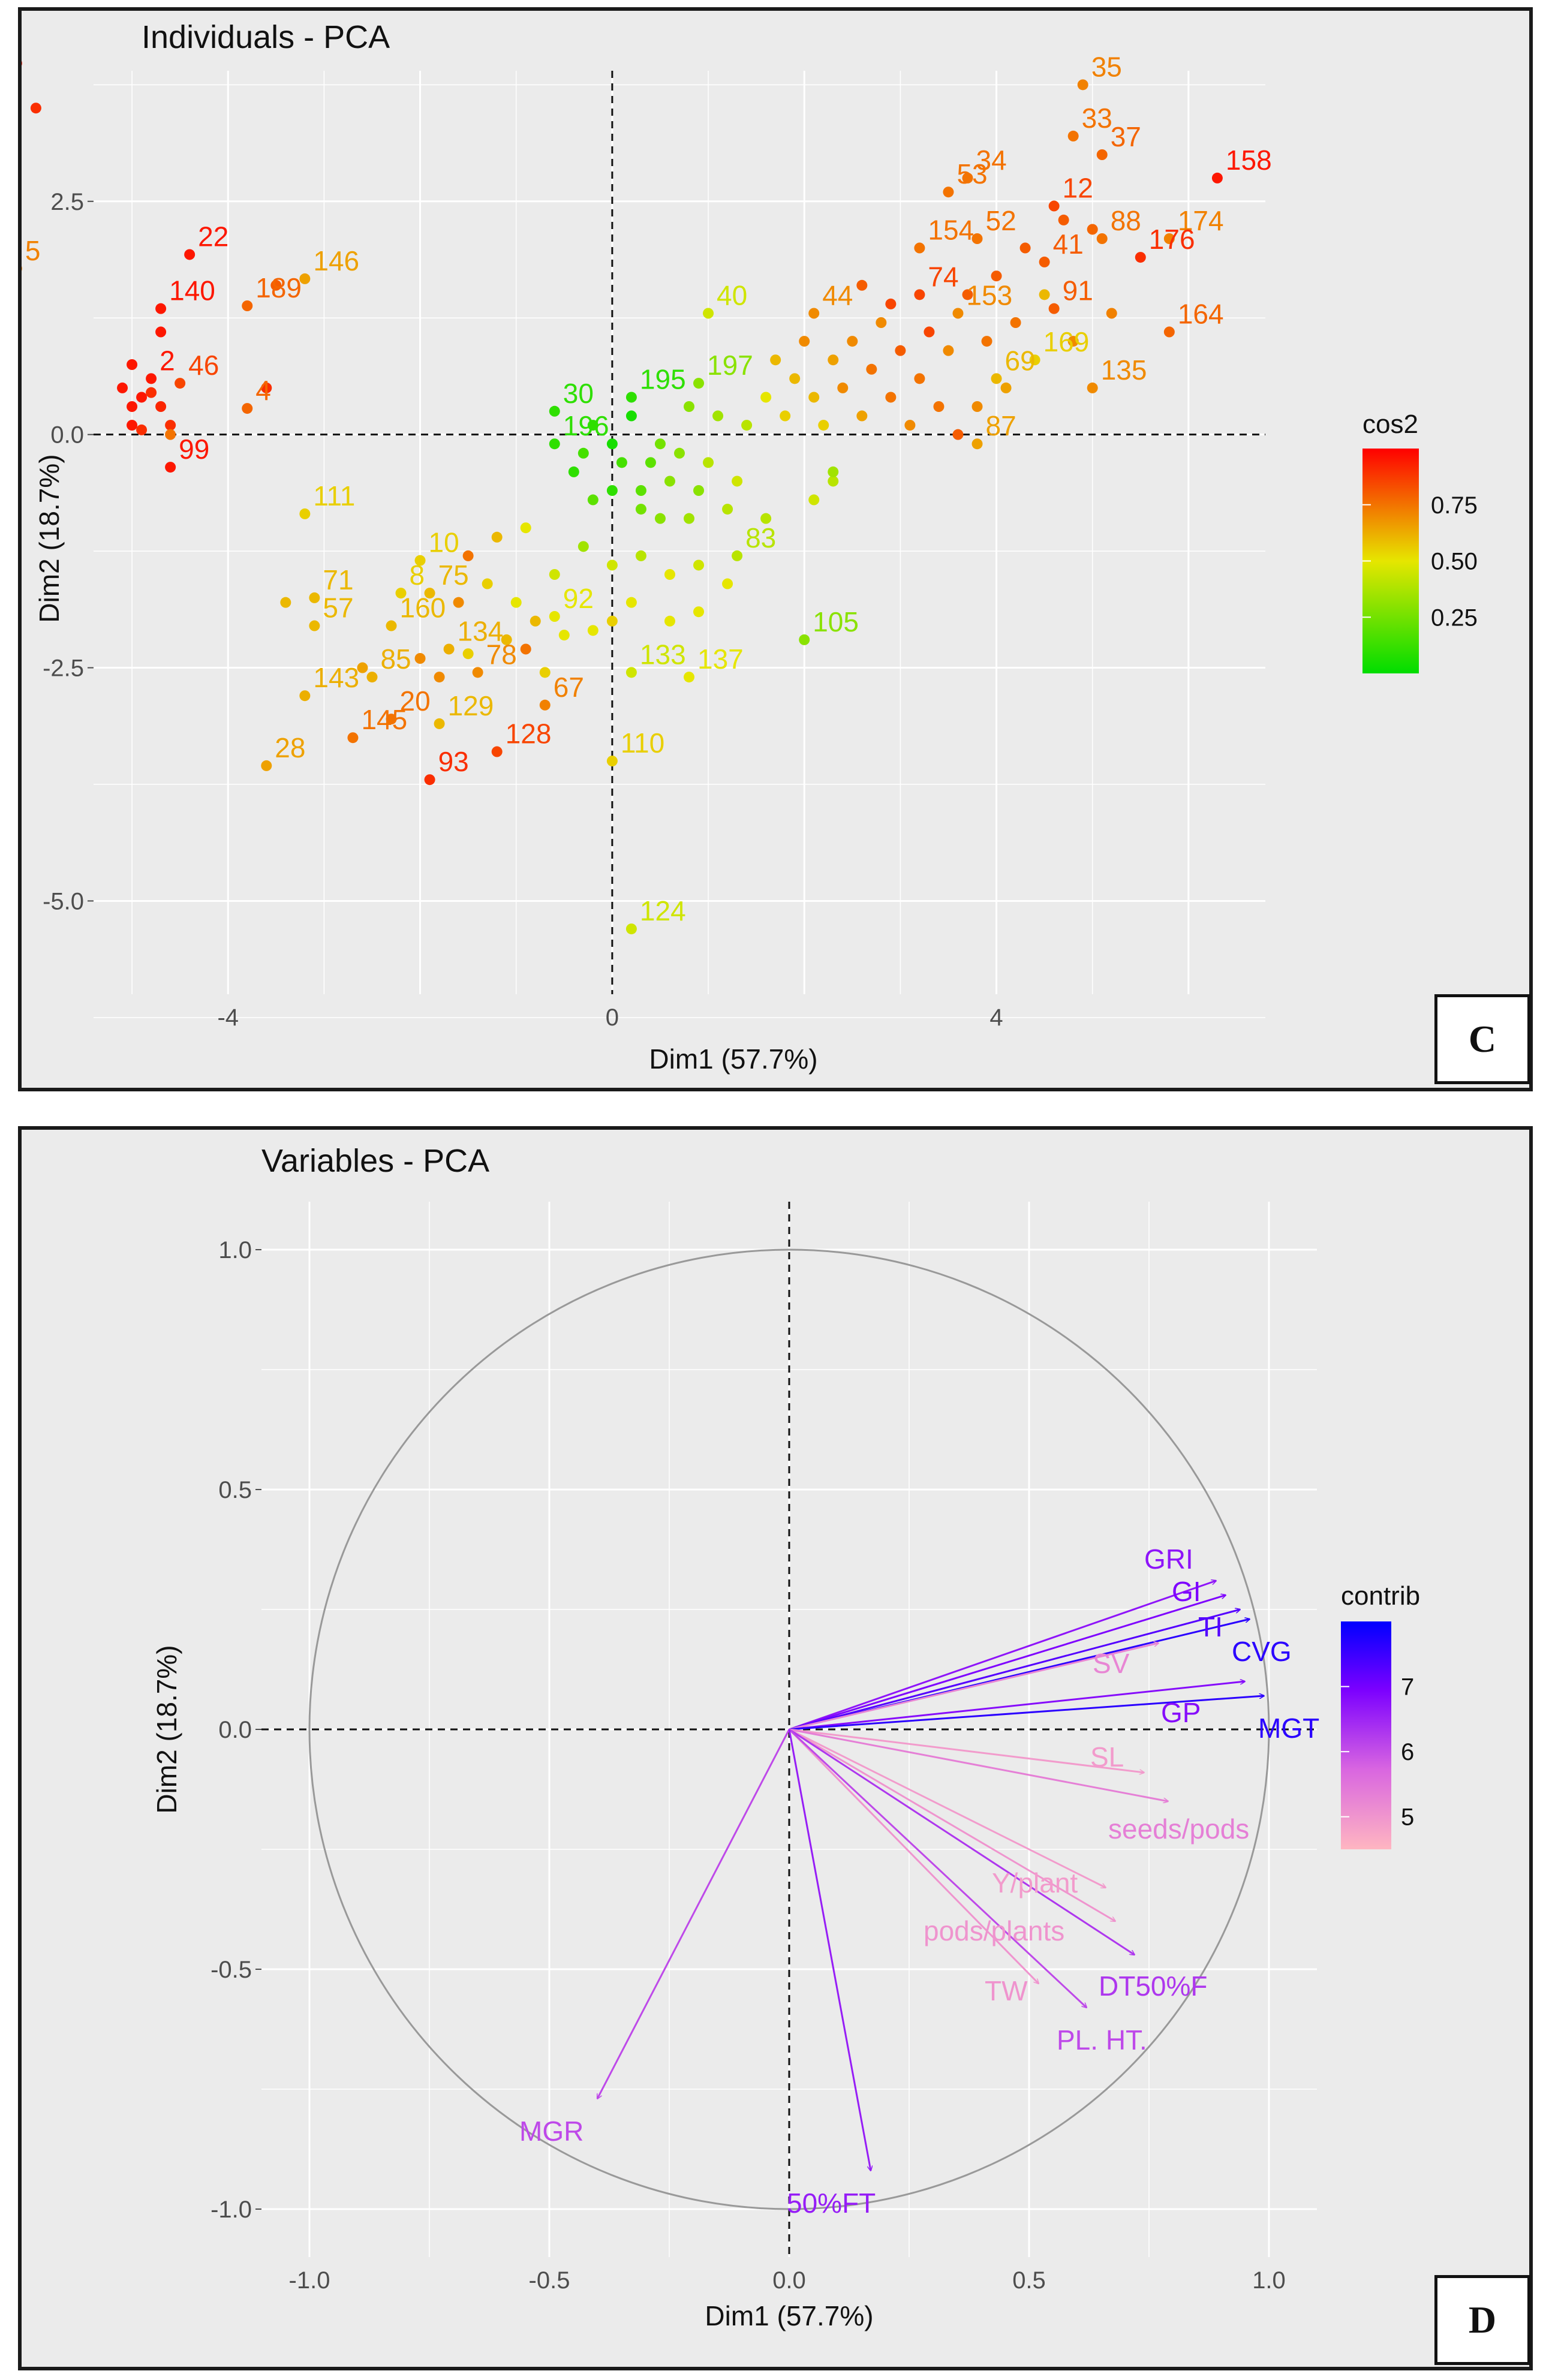 This screenshot has width=1543, height=2380. What do you see at coordinates (235, 1250) in the screenshot?
I see `y-tick-label: 1.0` at bounding box center [235, 1250].